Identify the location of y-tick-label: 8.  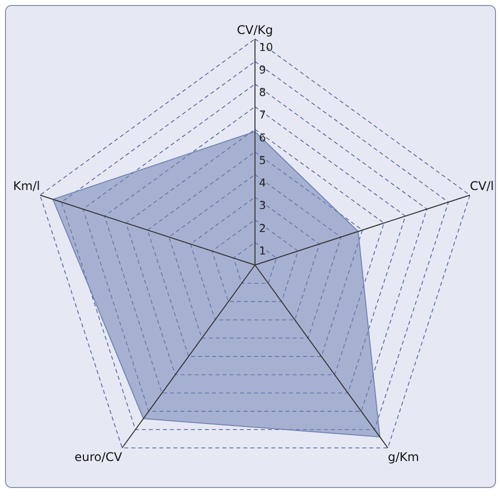
(262, 93).